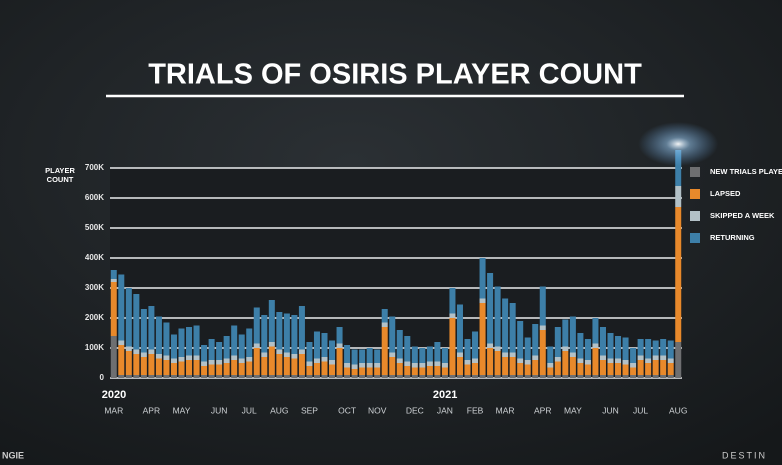 Image resolution: width=782 pixels, height=465 pixels. I want to click on year-label: 2021, so click(445, 395).